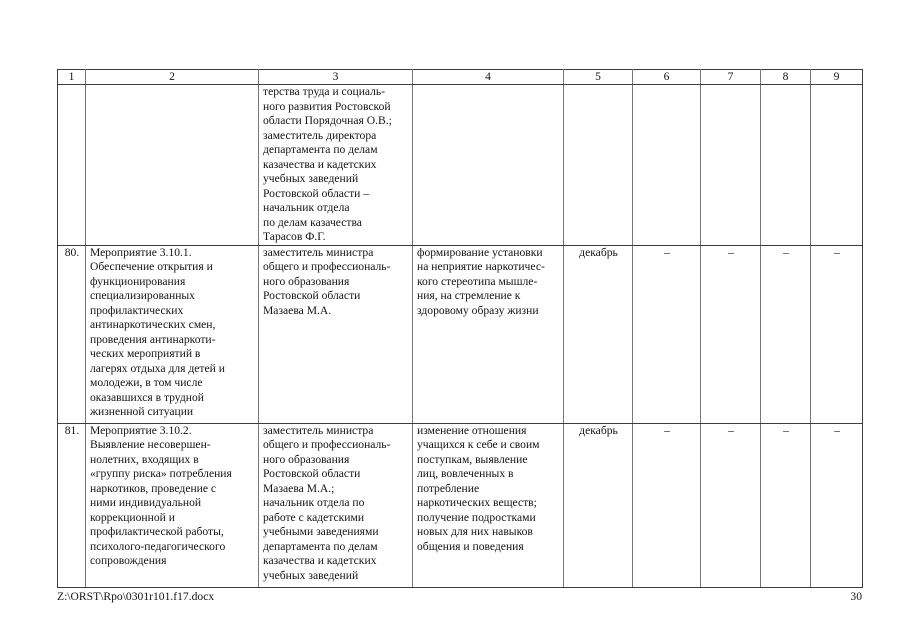 The image size is (905, 640). What do you see at coordinates (488, 165) in the screenshot?
I see `cell-expected-result` at bounding box center [488, 165].